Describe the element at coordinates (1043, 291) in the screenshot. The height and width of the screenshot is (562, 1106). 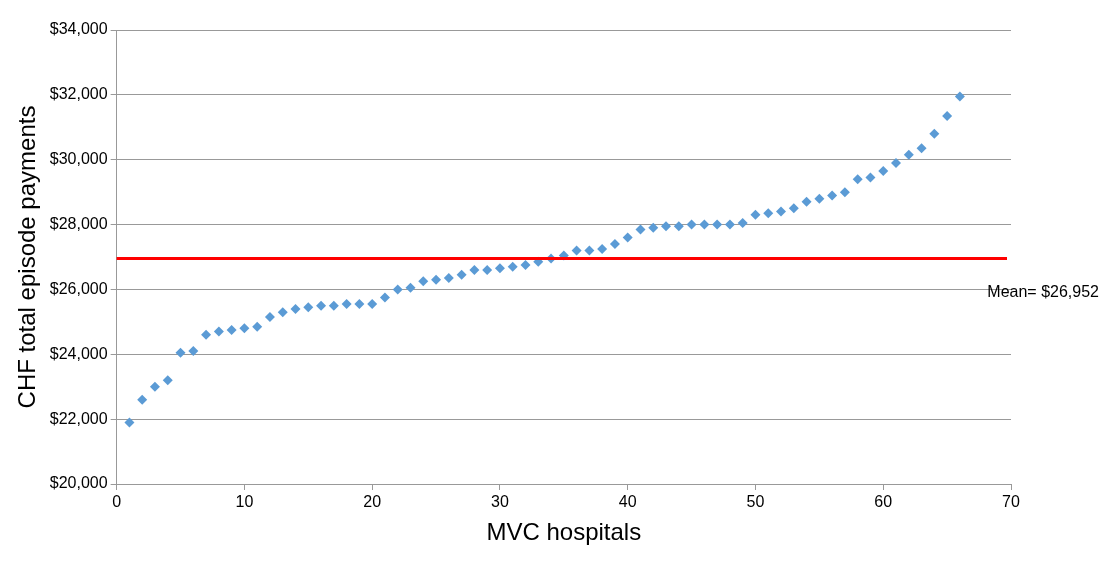
I see `ref-line-label: Mean= $26,952` at that location.